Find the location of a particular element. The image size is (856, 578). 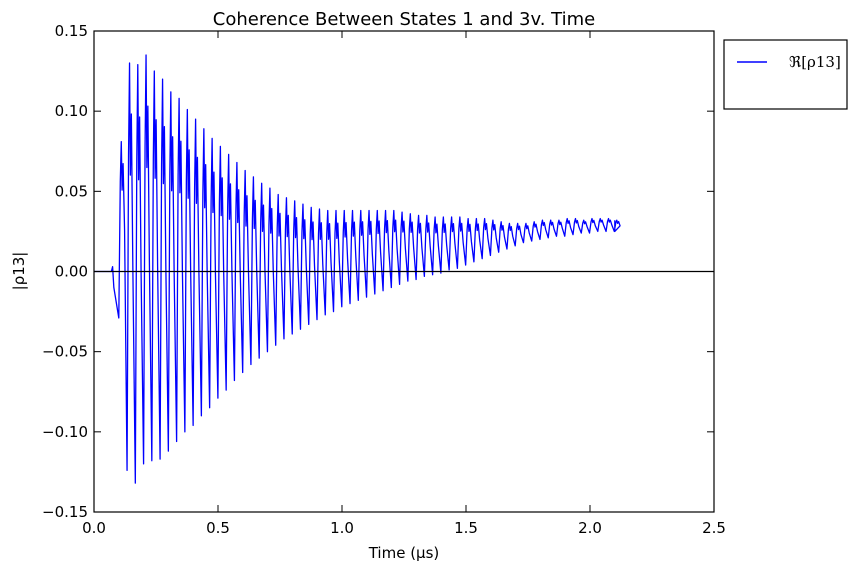

x-tick-label: 2.5 is located at coordinates (714, 528).